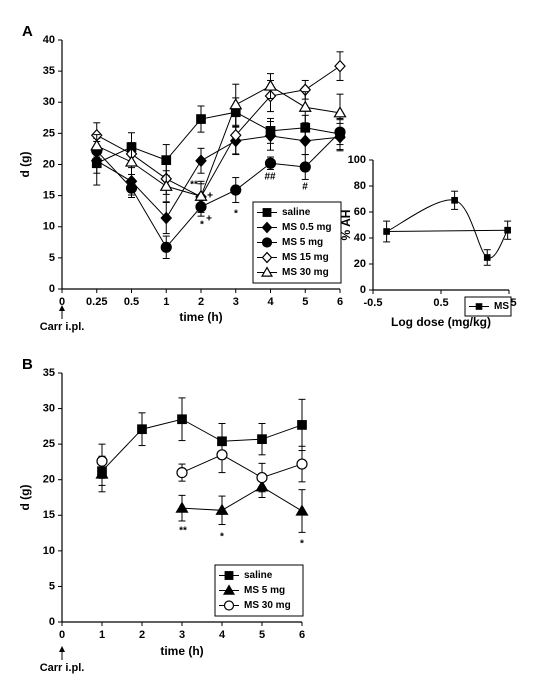  Describe the element at coordinates (131, 302) in the screenshot. I see `x-tick-label: 0.5` at that location.